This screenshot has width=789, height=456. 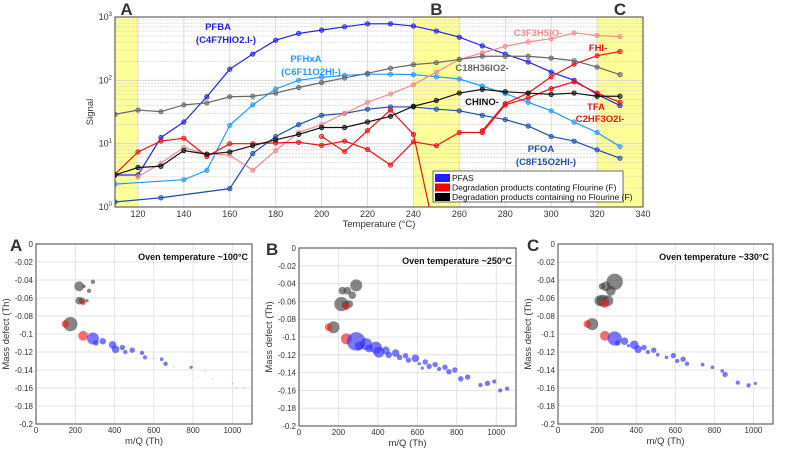 What do you see at coordinates (482, 102) in the screenshot?
I see `series-label: CHINO-` at bounding box center [482, 102].